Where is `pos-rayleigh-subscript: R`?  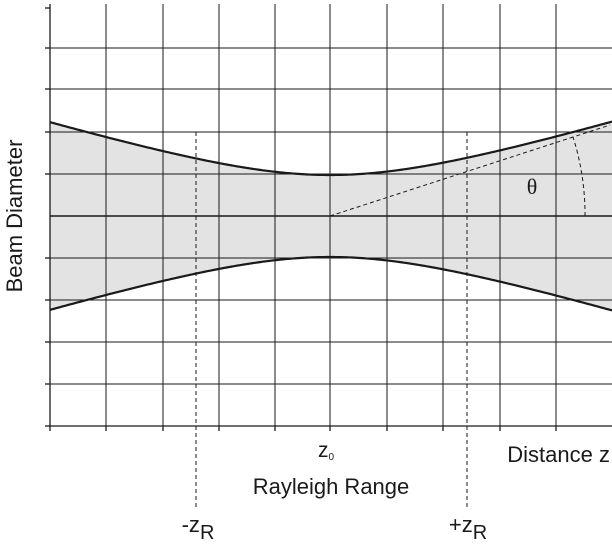
pos-rayleigh-subscript: R is located at coordinates (480, 533).